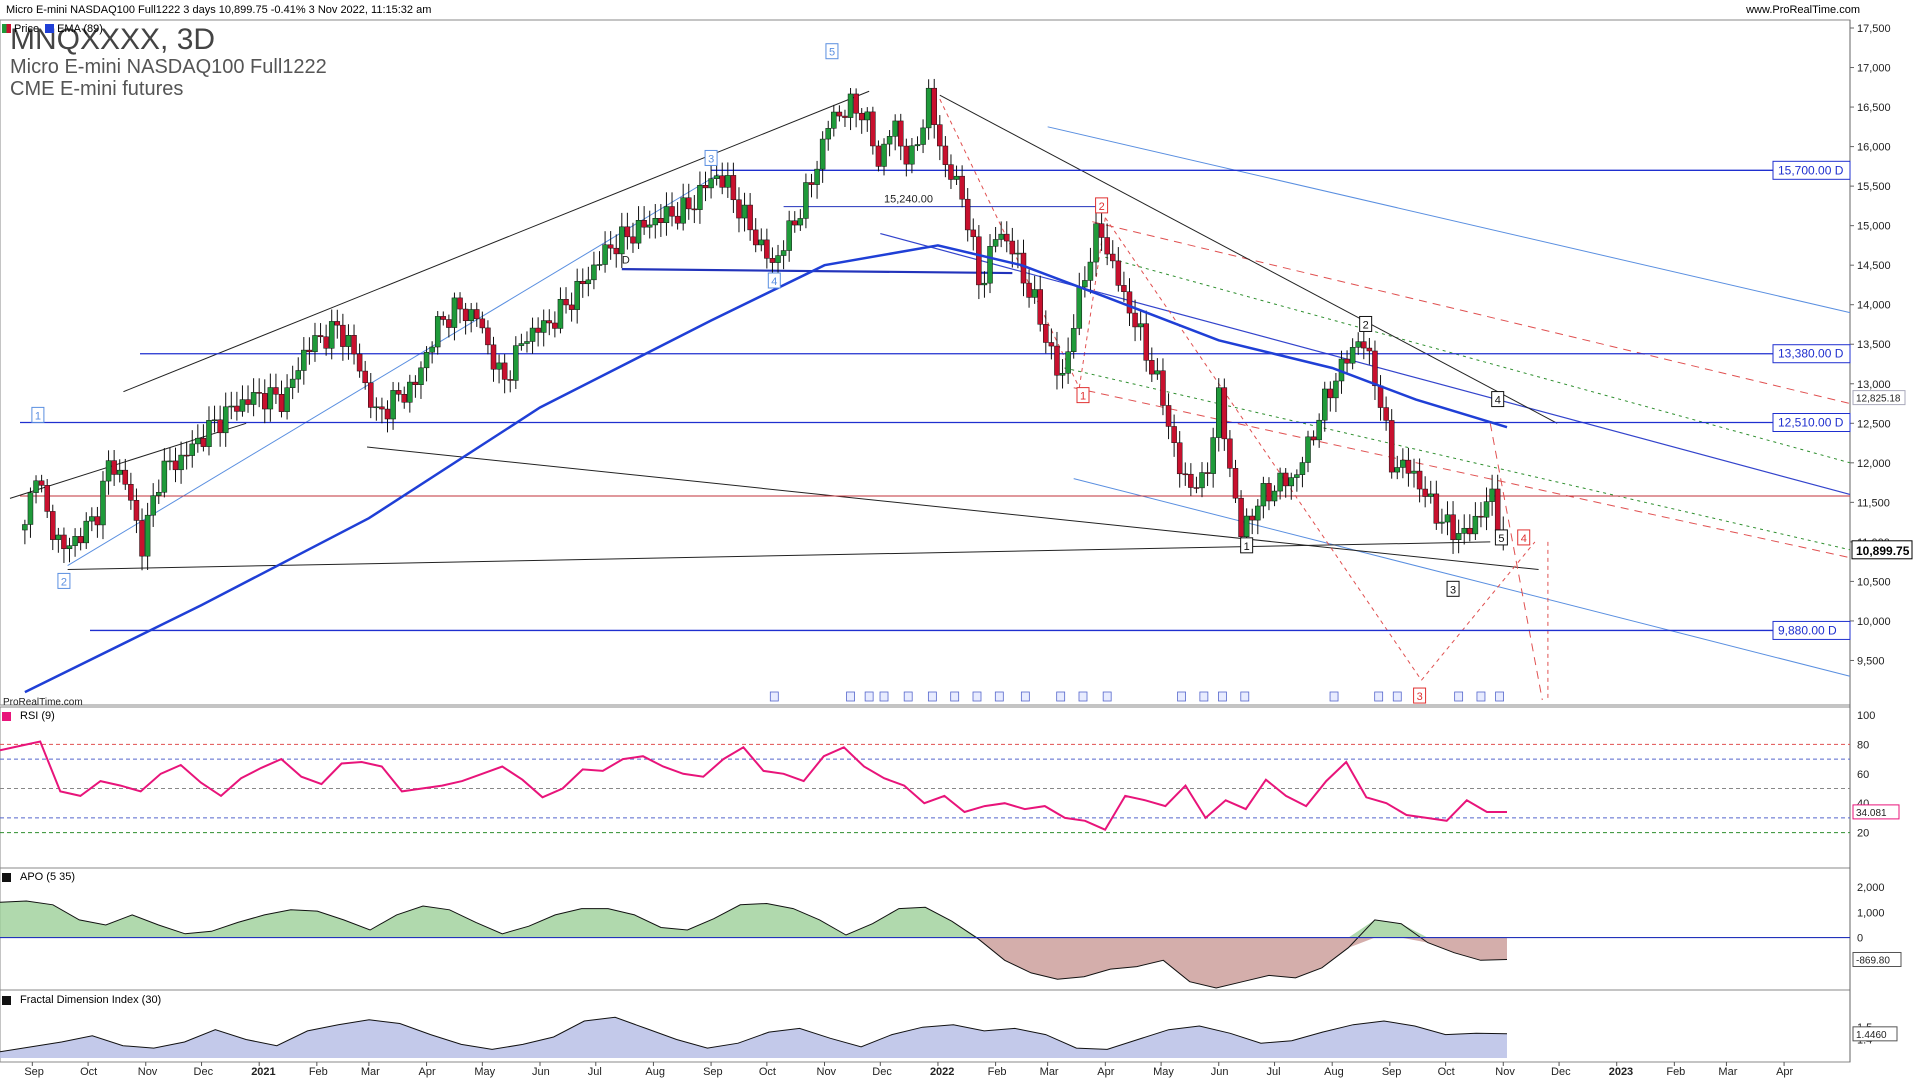  Describe the element at coordinates (1883, 551) in the screenshot. I see `last-price-label: 10,899.75` at that location.